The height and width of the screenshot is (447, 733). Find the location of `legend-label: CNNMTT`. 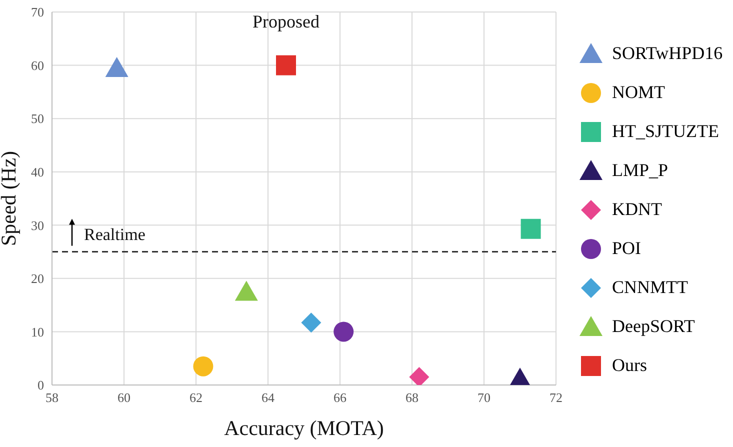

legend-label: CNNMTT is located at coordinates (650, 287).